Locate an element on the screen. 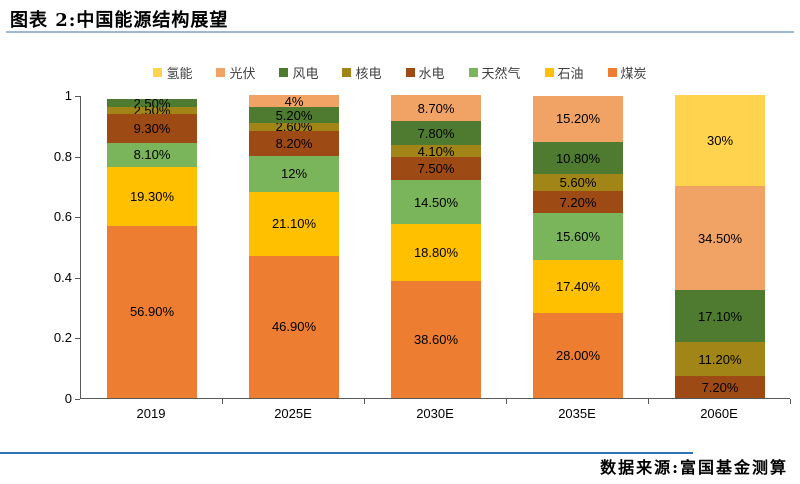  segment-value-label: 8.20% is located at coordinates (294, 143).